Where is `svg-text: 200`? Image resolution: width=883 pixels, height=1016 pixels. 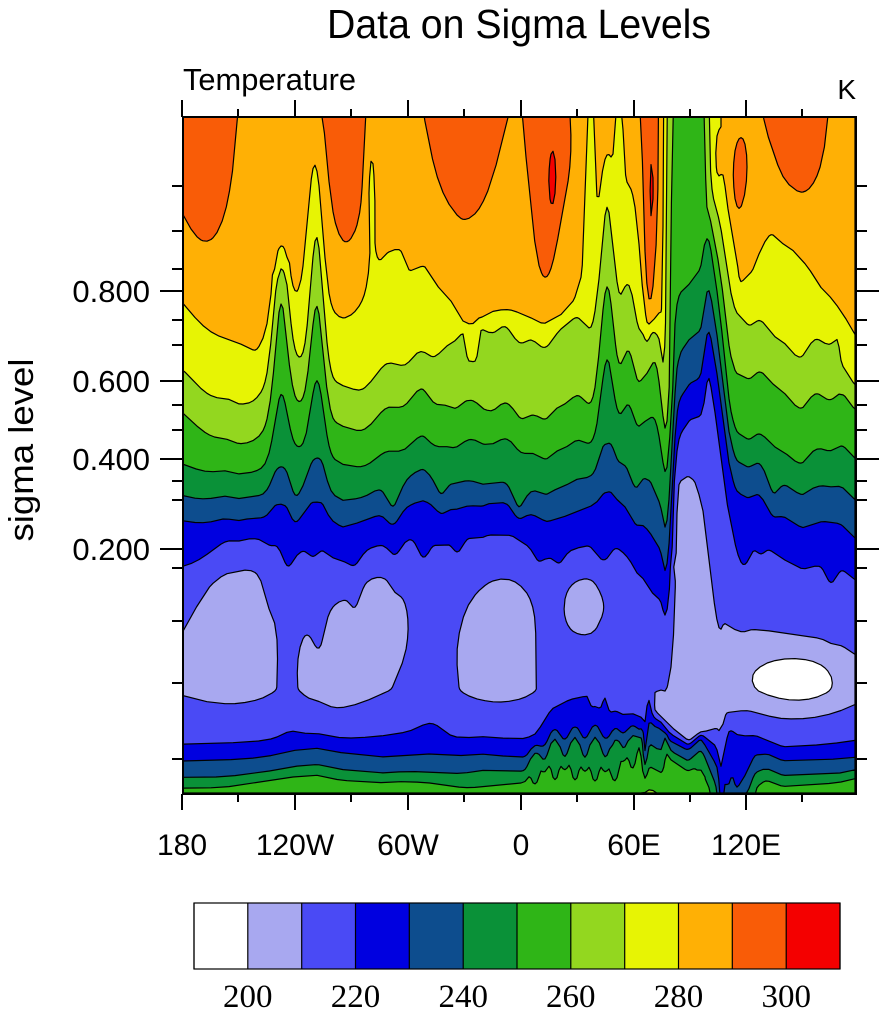
svg-text: 200 is located at coordinates (248, 997).